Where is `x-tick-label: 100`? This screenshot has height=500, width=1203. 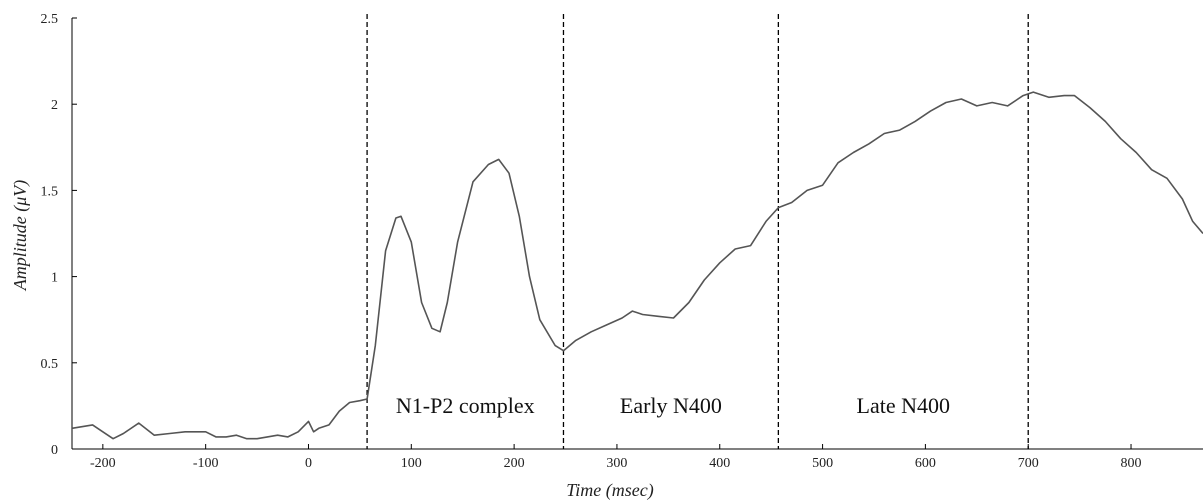
x-tick-label: 100 is located at coordinates (411, 463).